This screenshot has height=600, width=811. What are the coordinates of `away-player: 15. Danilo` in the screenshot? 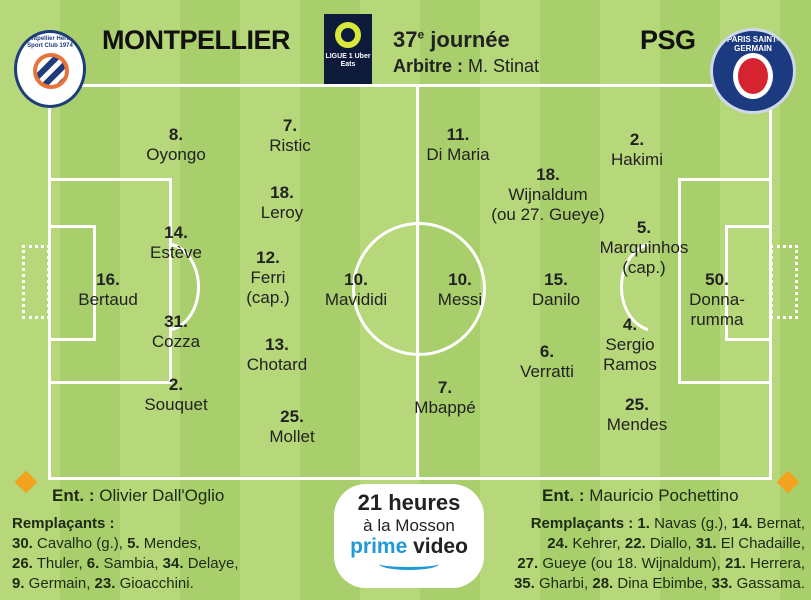 It's located at (556, 289).